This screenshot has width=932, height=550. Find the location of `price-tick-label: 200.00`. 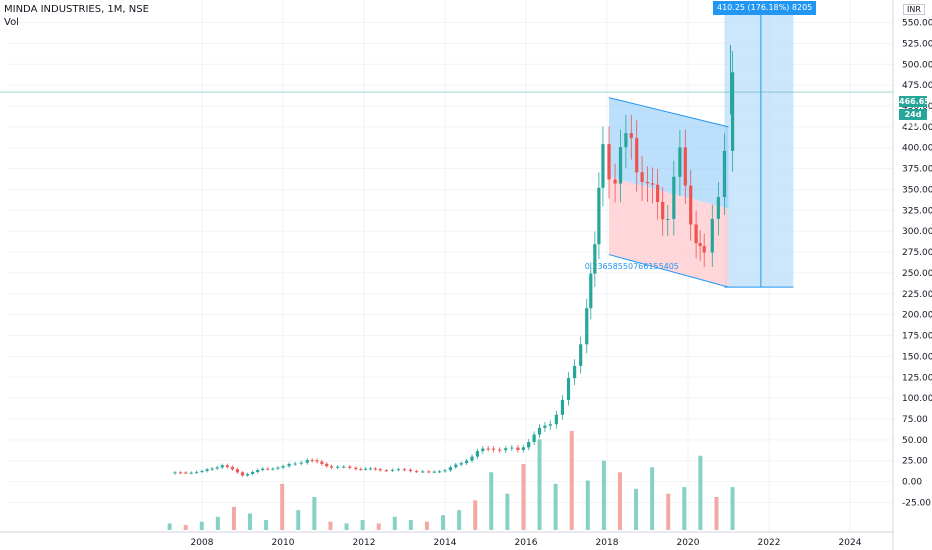

price-tick-label: 200.00 is located at coordinates (917, 316).